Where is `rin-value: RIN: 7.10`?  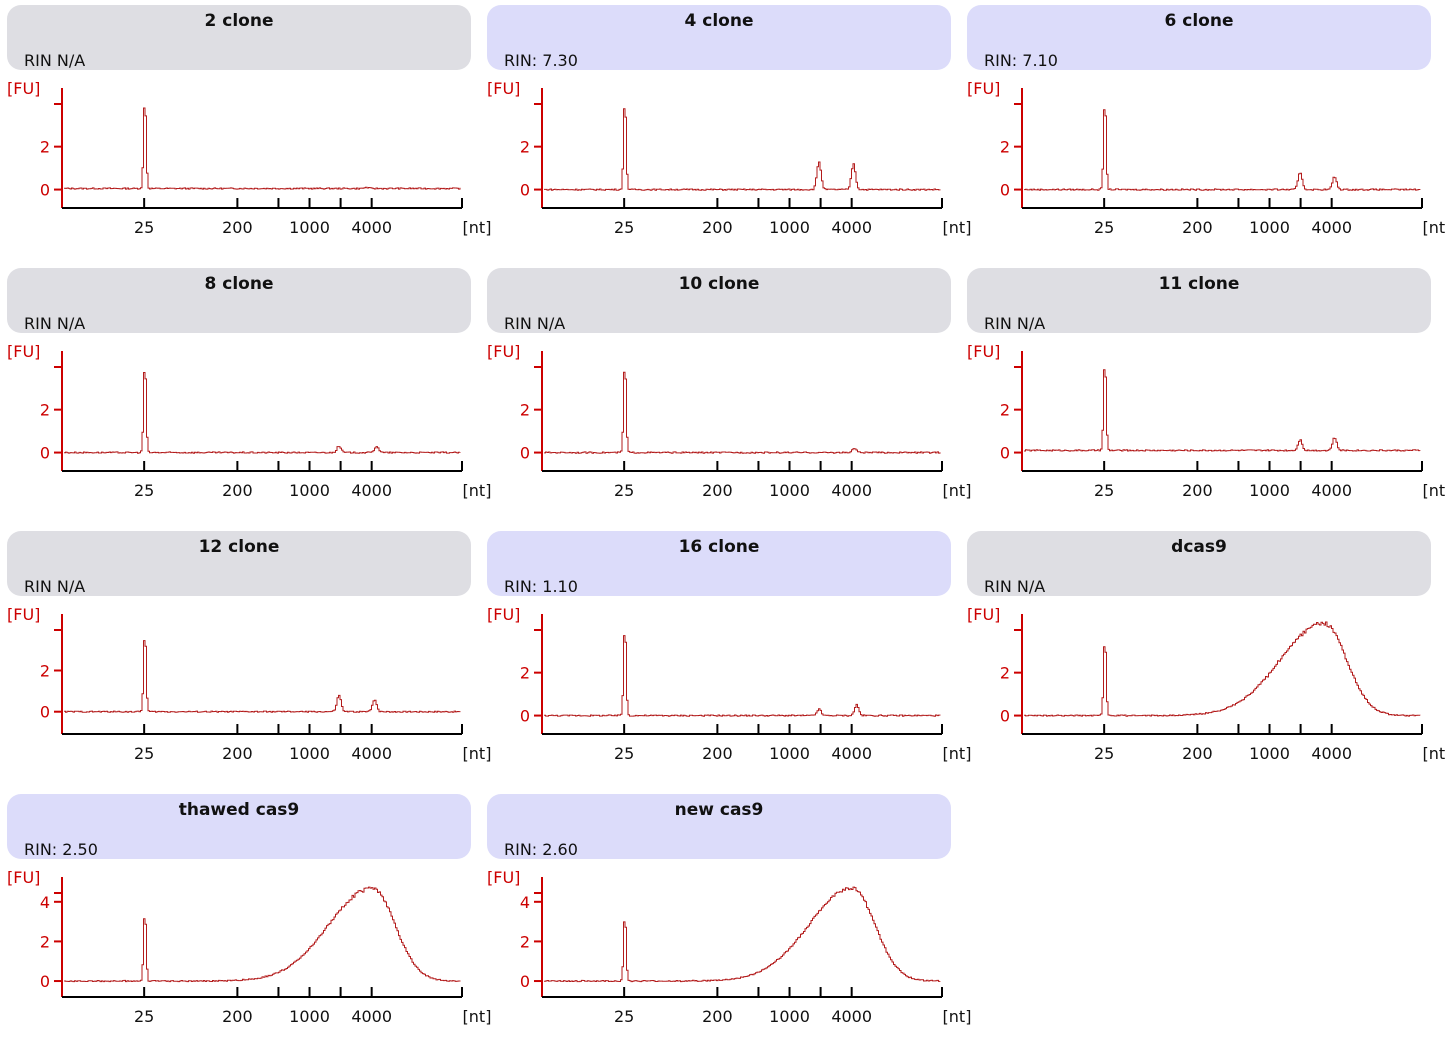 rin-value: RIN: 7.10 is located at coordinates (1021, 60).